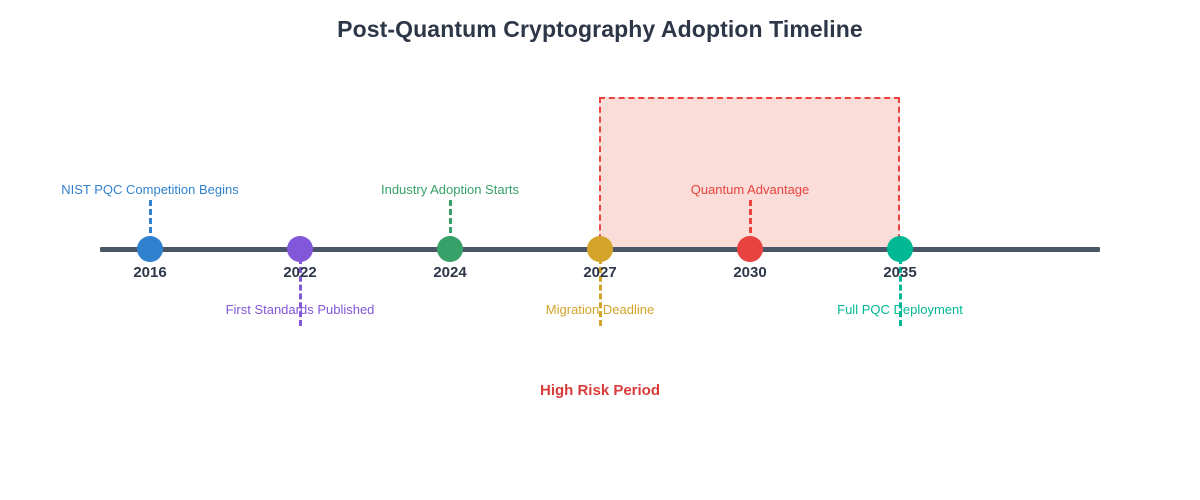  What do you see at coordinates (150, 189) in the screenshot?
I see `event-label-2016: NIST PQC Competition Begins` at bounding box center [150, 189].